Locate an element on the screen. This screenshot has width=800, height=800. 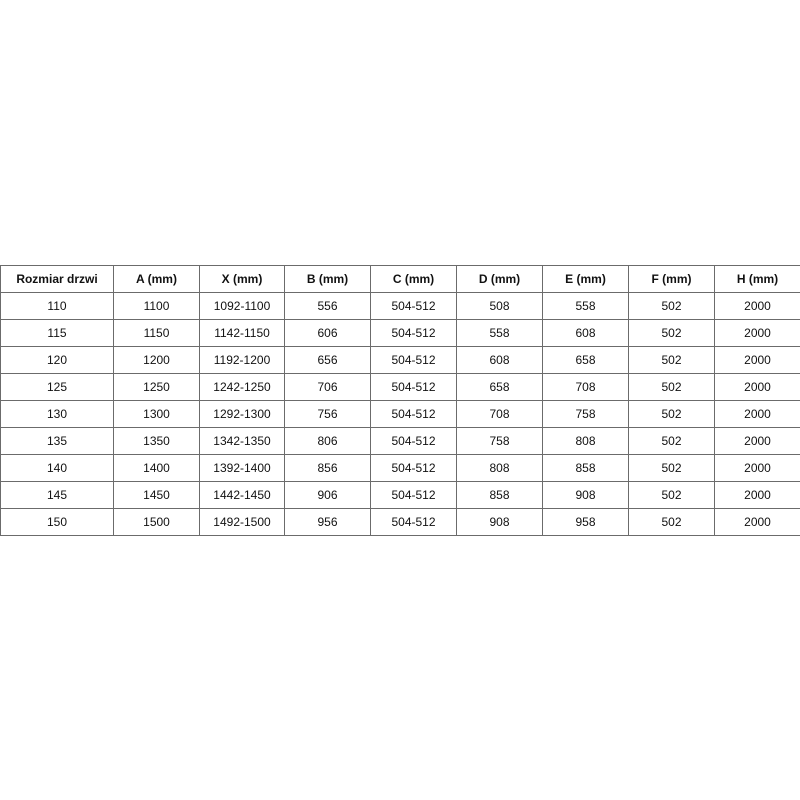
column-header: H (mm) is located at coordinates (757, 279).